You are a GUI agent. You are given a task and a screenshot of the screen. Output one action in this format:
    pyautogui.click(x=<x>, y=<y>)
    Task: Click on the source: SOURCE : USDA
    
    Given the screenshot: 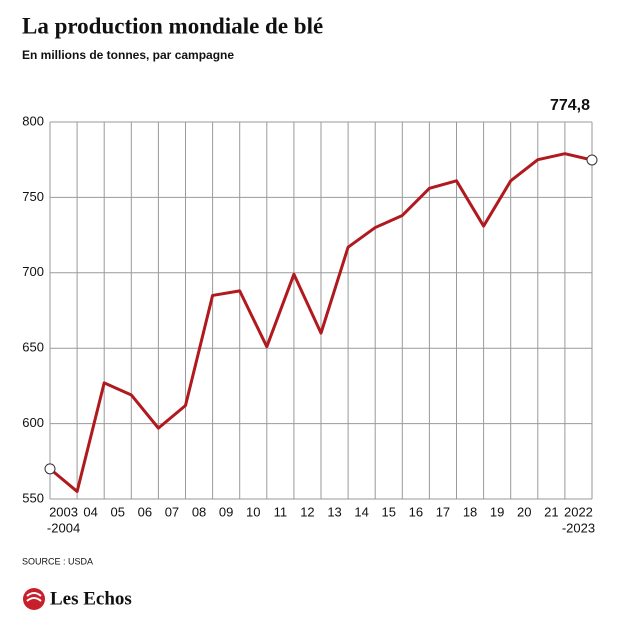 What is the action you would take?
    pyautogui.click(x=57, y=561)
    